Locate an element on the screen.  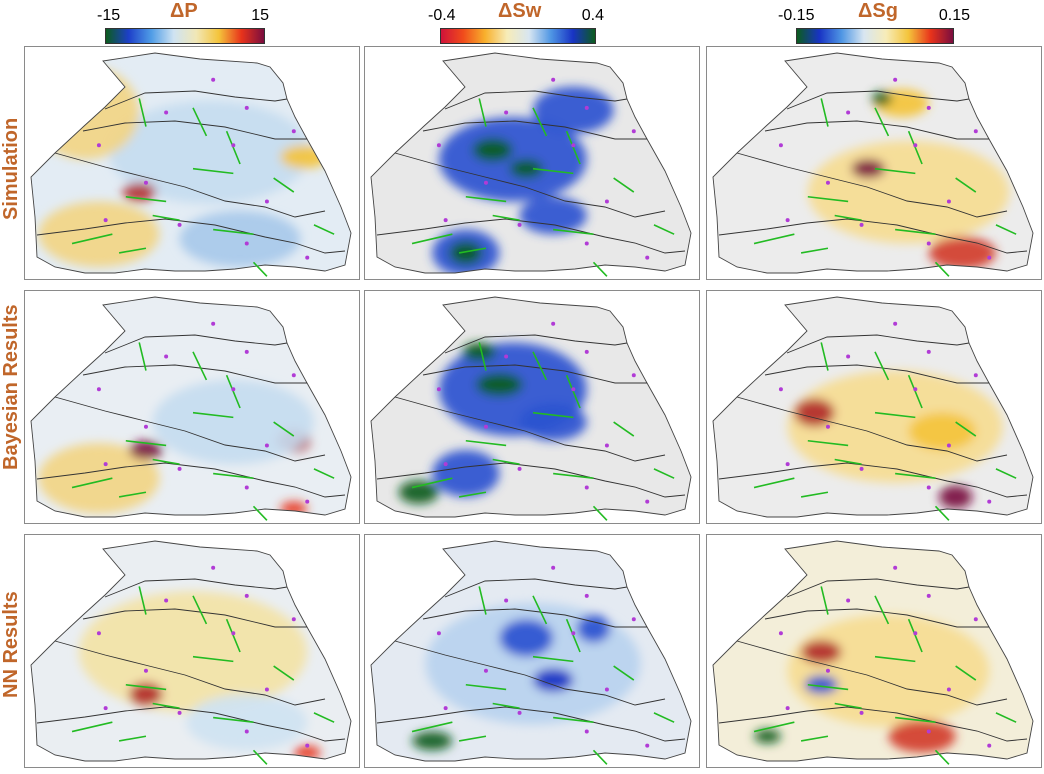
field-boundary is located at coordinates (873, 407).